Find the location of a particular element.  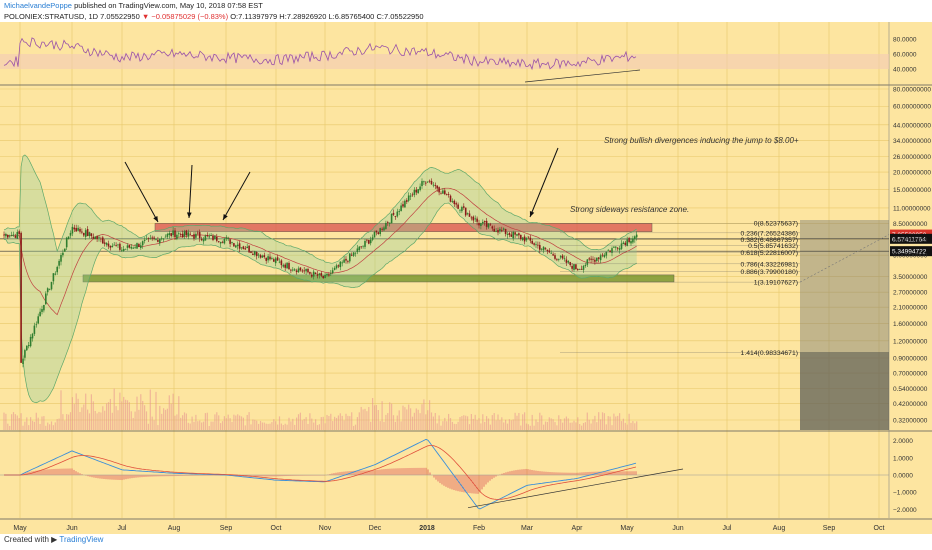

macd-line is located at coordinates (320, 474).